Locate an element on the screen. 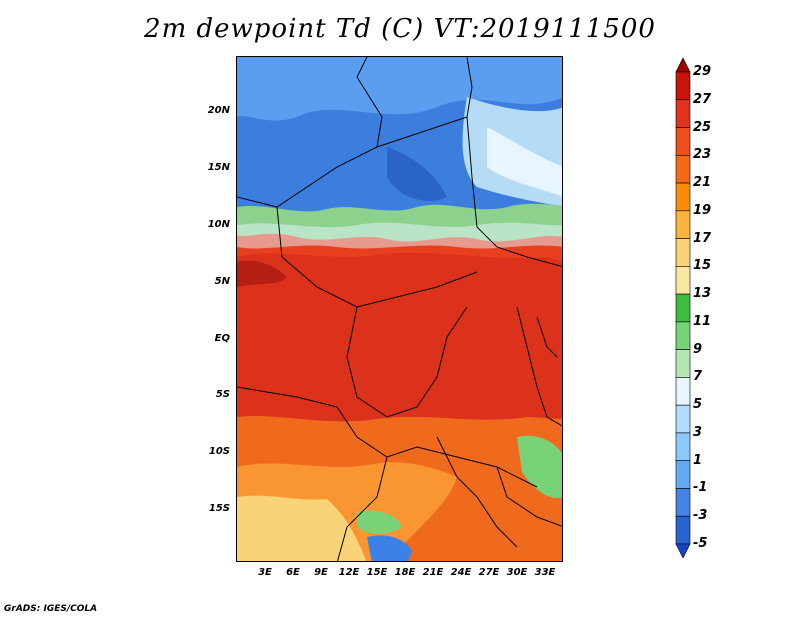 Image resolution: width=800 pixels, height=618 pixels. colorbar-label: 9 is located at coordinates (698, 349).